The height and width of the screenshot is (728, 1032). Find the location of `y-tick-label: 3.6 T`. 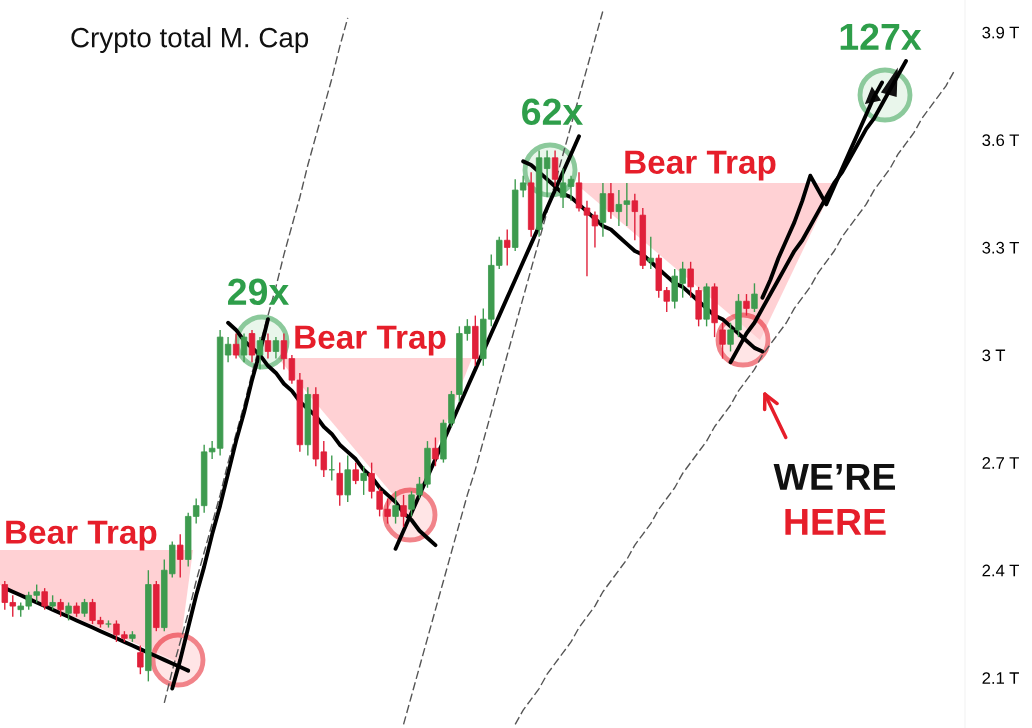

y-tick-label: 3.6 T is located at coordinates (1000, 140).